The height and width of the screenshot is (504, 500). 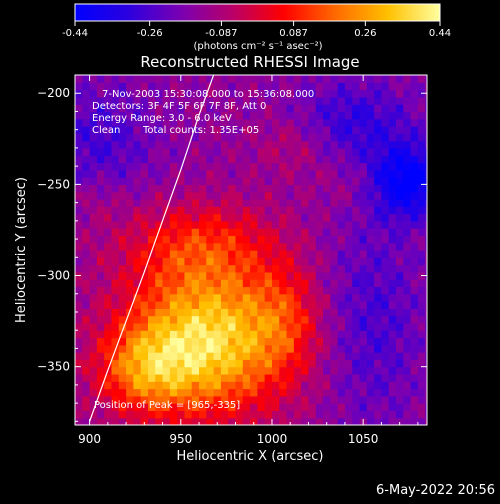 I want to click on annotation-counts: Total counts: 1.35E+05, so click(x=200, y=130).